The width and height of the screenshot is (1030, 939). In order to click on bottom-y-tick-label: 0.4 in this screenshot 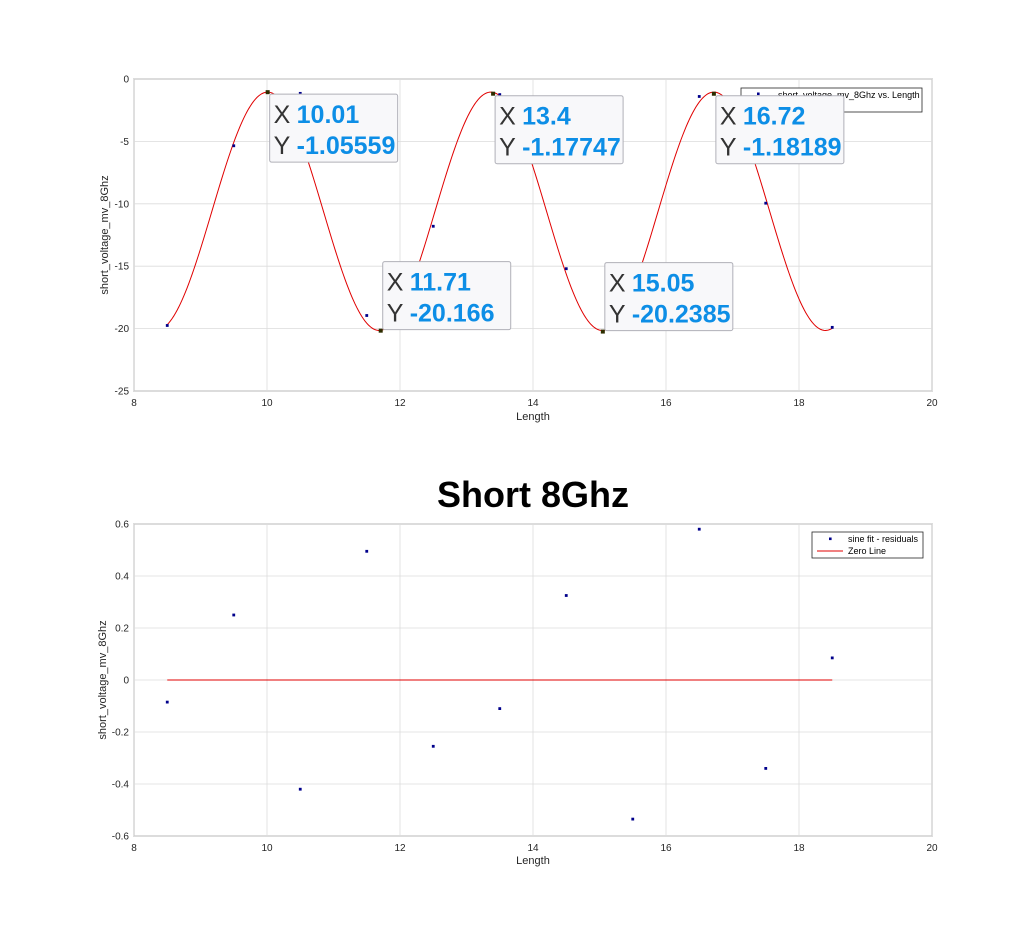, I will do `click(122, 577)`.